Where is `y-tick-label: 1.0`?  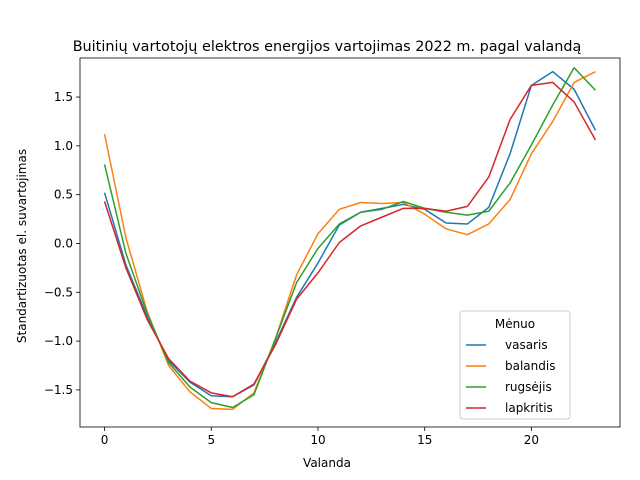 y-tick-label: 1.0 is located at coordinates (63, 146).